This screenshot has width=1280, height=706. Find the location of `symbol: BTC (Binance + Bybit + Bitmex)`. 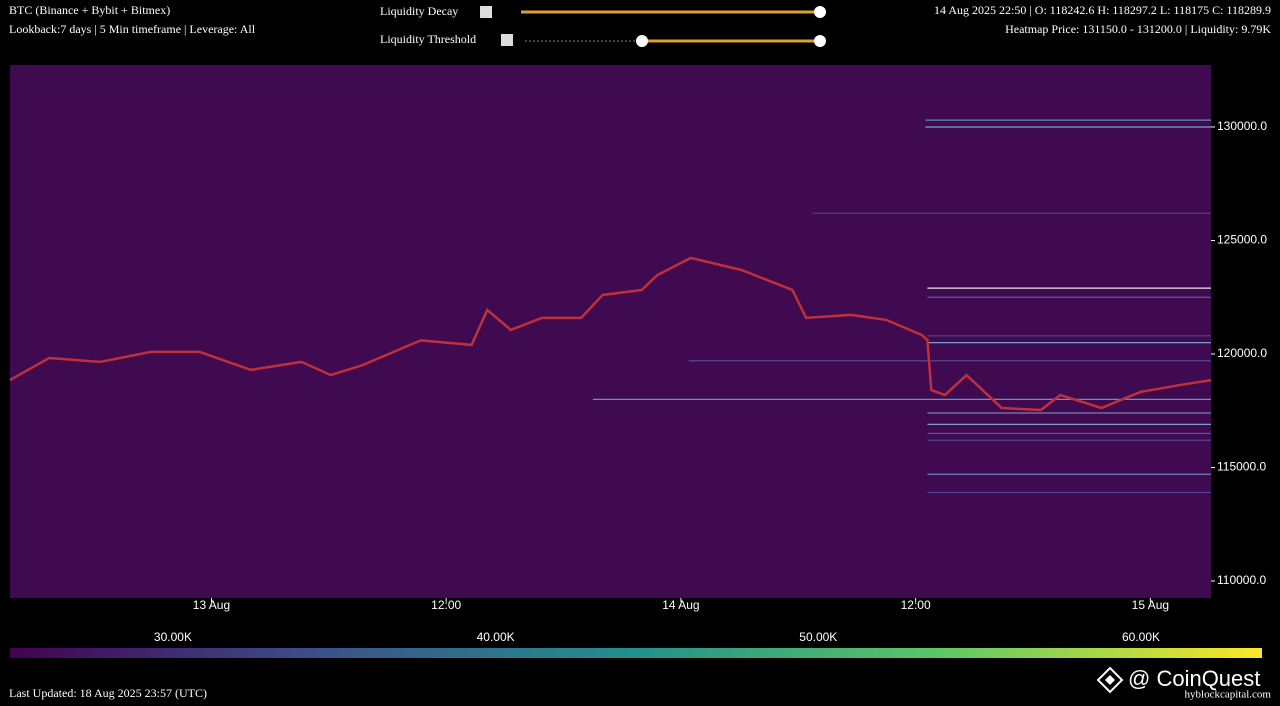

symbol: BTC (Binance + Bybit + Bitmex) is located at coordinates (89, 10).